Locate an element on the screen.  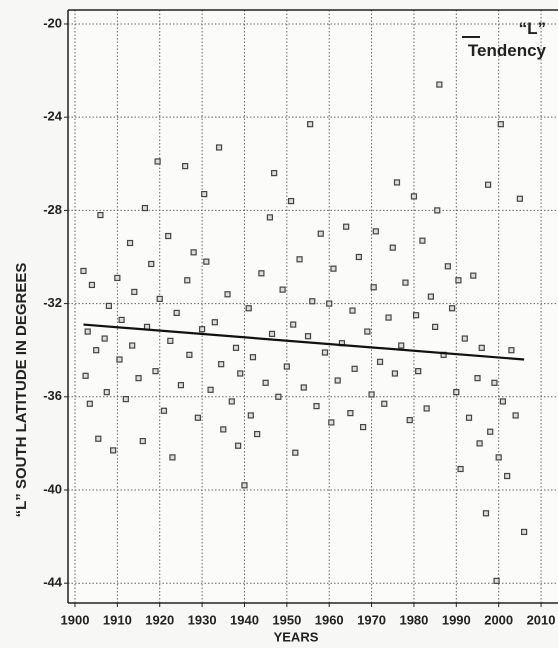
y-tick-label: -28 is located at coordinates (52, 209).